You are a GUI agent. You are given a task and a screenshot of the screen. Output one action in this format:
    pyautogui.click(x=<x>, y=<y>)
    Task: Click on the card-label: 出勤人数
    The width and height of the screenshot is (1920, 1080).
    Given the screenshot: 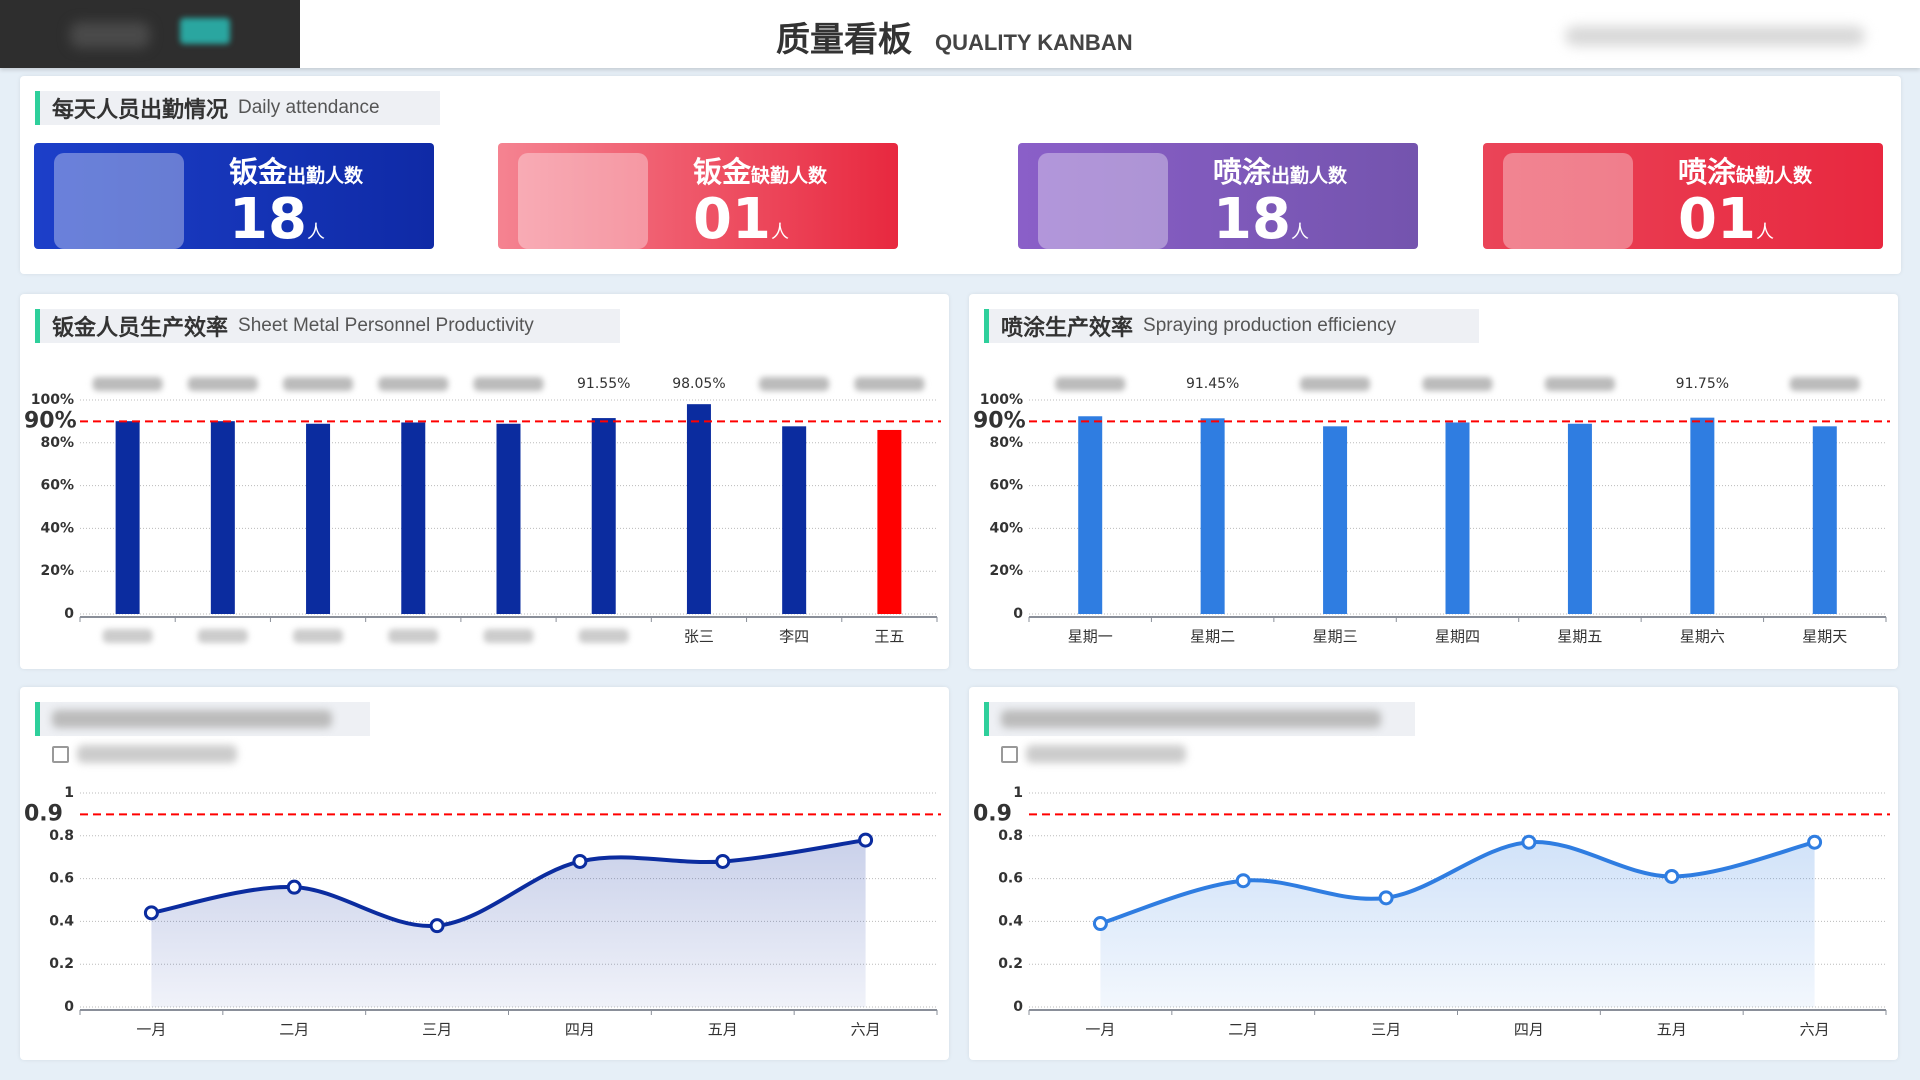 What is the action you would take?
    pyautogui.click(x=1309, y=176)
    